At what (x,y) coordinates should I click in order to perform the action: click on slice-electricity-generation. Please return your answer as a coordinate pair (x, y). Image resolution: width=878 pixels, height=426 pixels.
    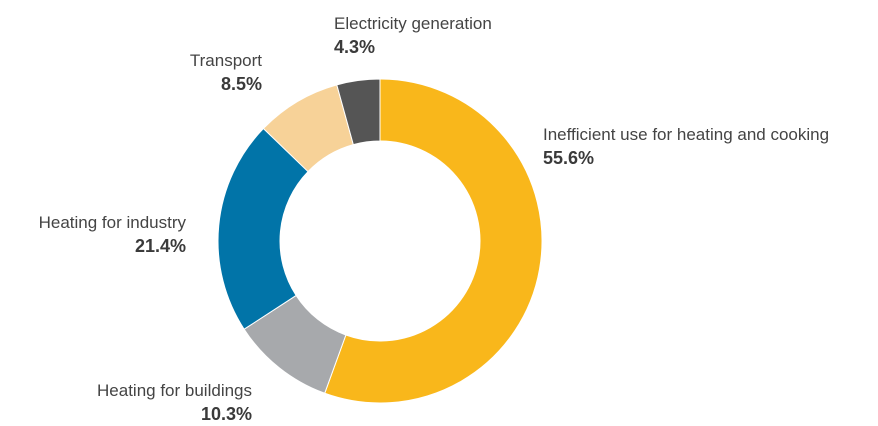
    Looking at the image, I should click on (358, 112).